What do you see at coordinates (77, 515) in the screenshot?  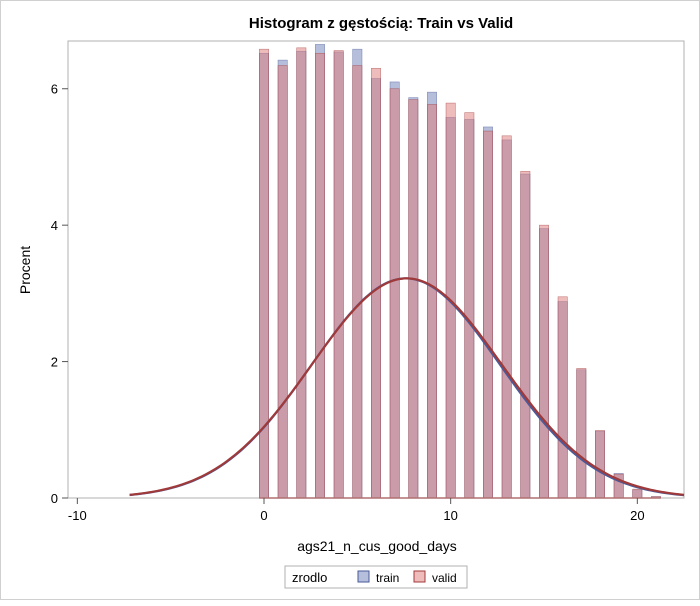 I see `x-tick-label: -10` at bounding box center [77, 515].